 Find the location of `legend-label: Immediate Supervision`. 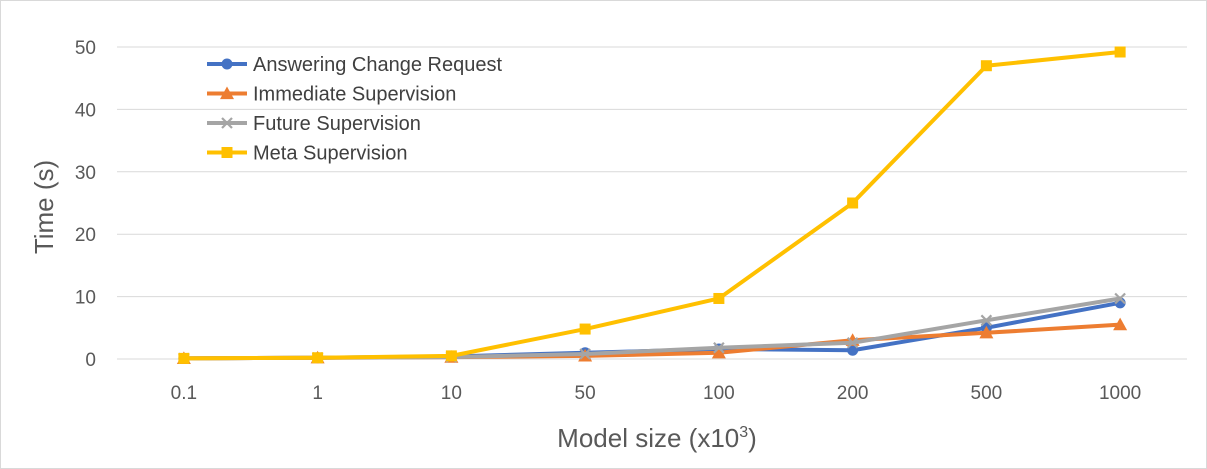

legend-label: Immediate Supervision is located at coordinates (354, 95).